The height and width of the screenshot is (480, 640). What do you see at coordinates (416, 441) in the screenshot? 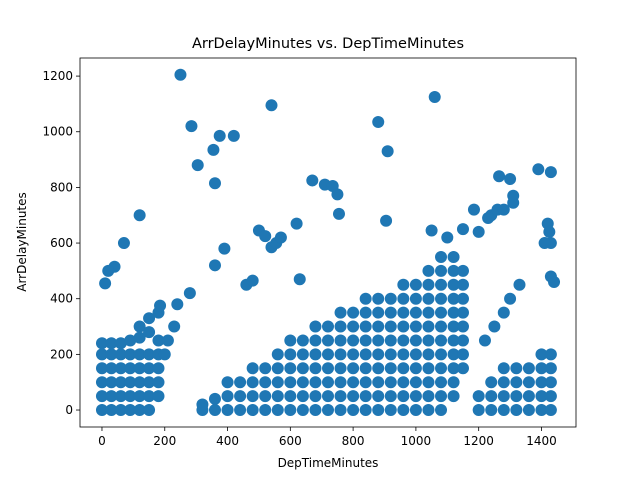
I see `x-tick-label: 1000` at bounding box center [416, 441].